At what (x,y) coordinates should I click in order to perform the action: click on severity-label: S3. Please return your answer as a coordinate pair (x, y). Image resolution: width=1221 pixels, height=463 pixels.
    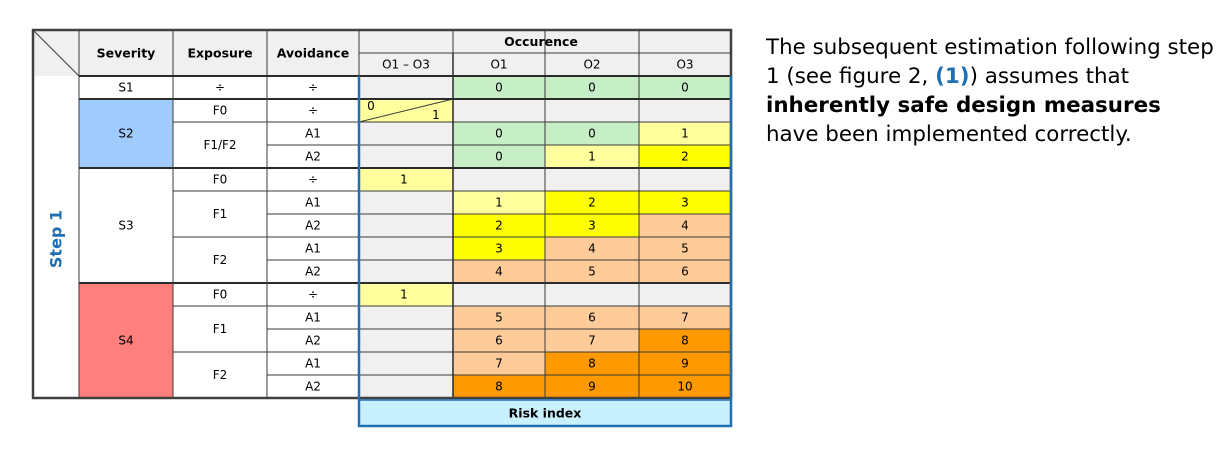
    Looking at the image, I should click on (125, 226).